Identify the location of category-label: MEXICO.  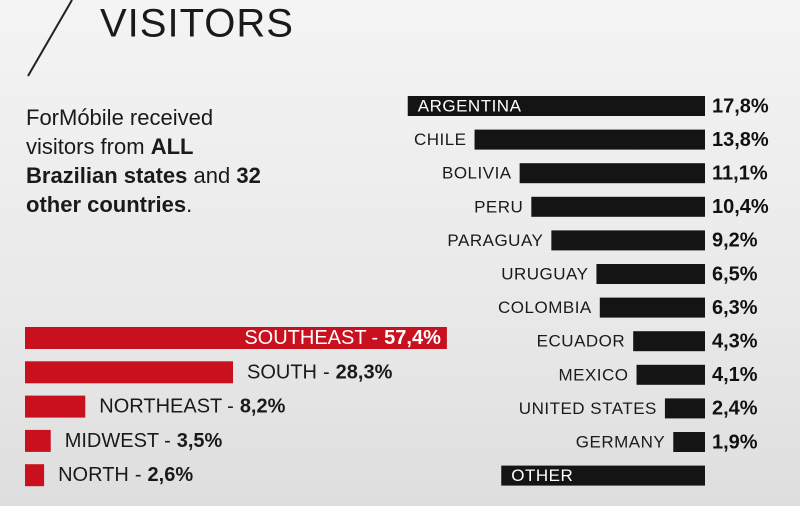
(593, 374).